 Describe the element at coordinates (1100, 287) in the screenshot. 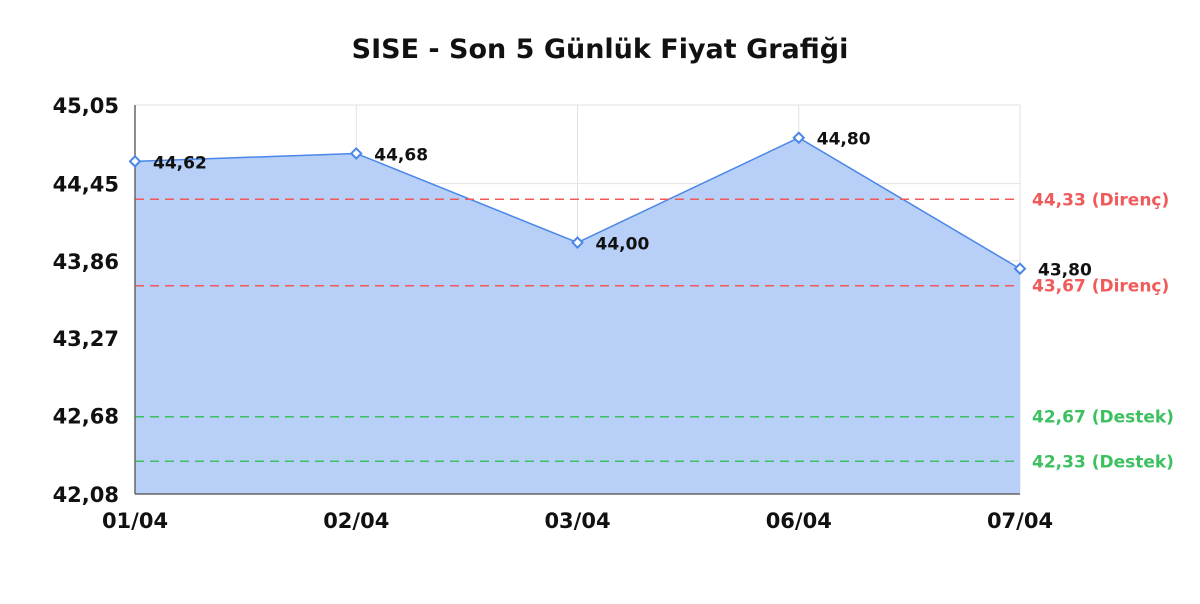

I see `reference-line-label: 43,67 (Direnç)` at that location.